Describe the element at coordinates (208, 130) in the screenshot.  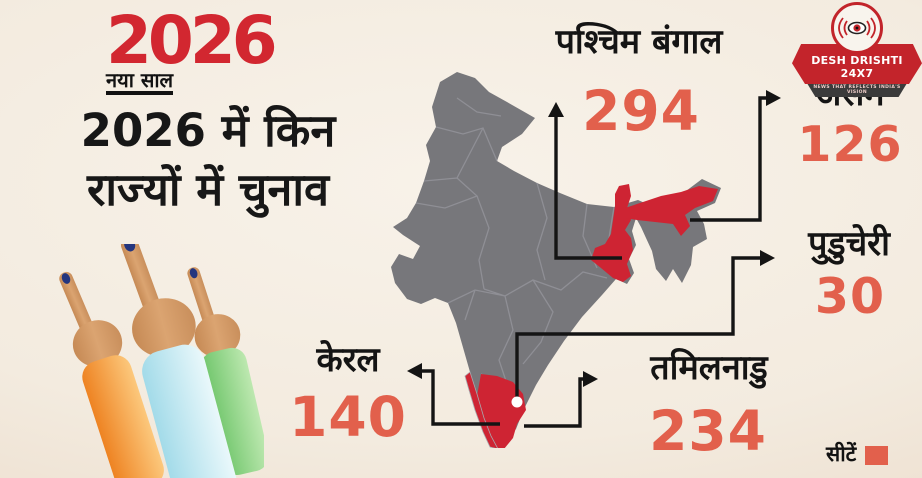
I see `page-title-line1: 2026 में किन` at that location.